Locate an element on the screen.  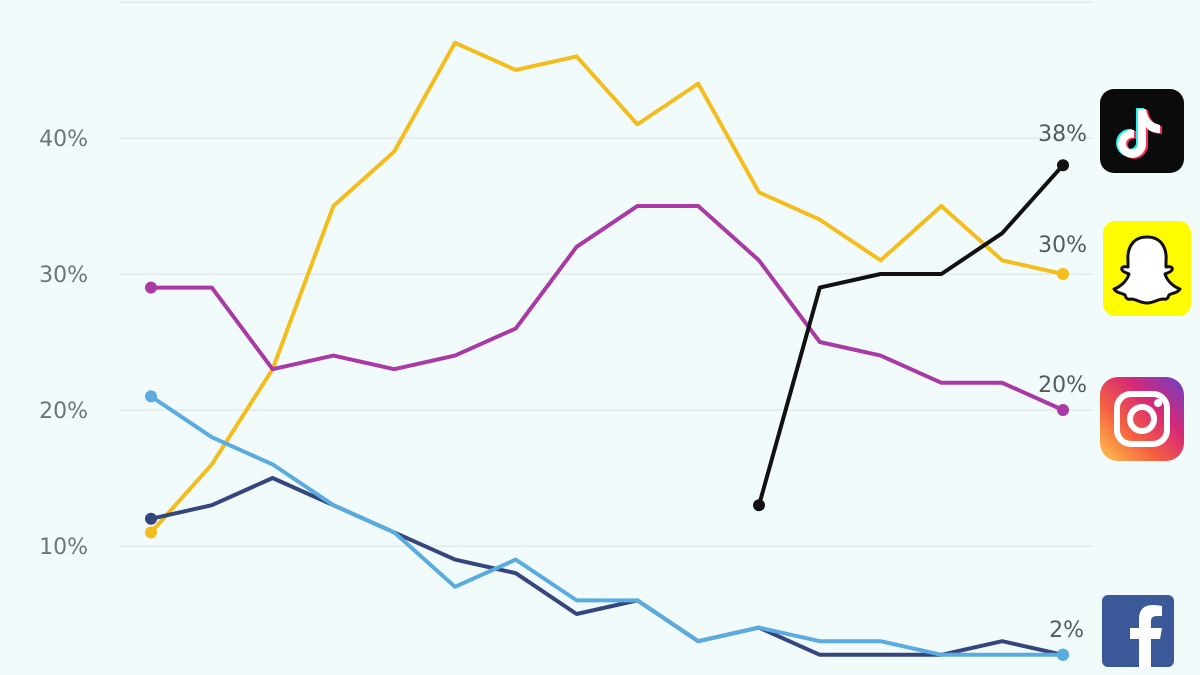
end-value-label: 38% is located at coordinates (1062, 134).